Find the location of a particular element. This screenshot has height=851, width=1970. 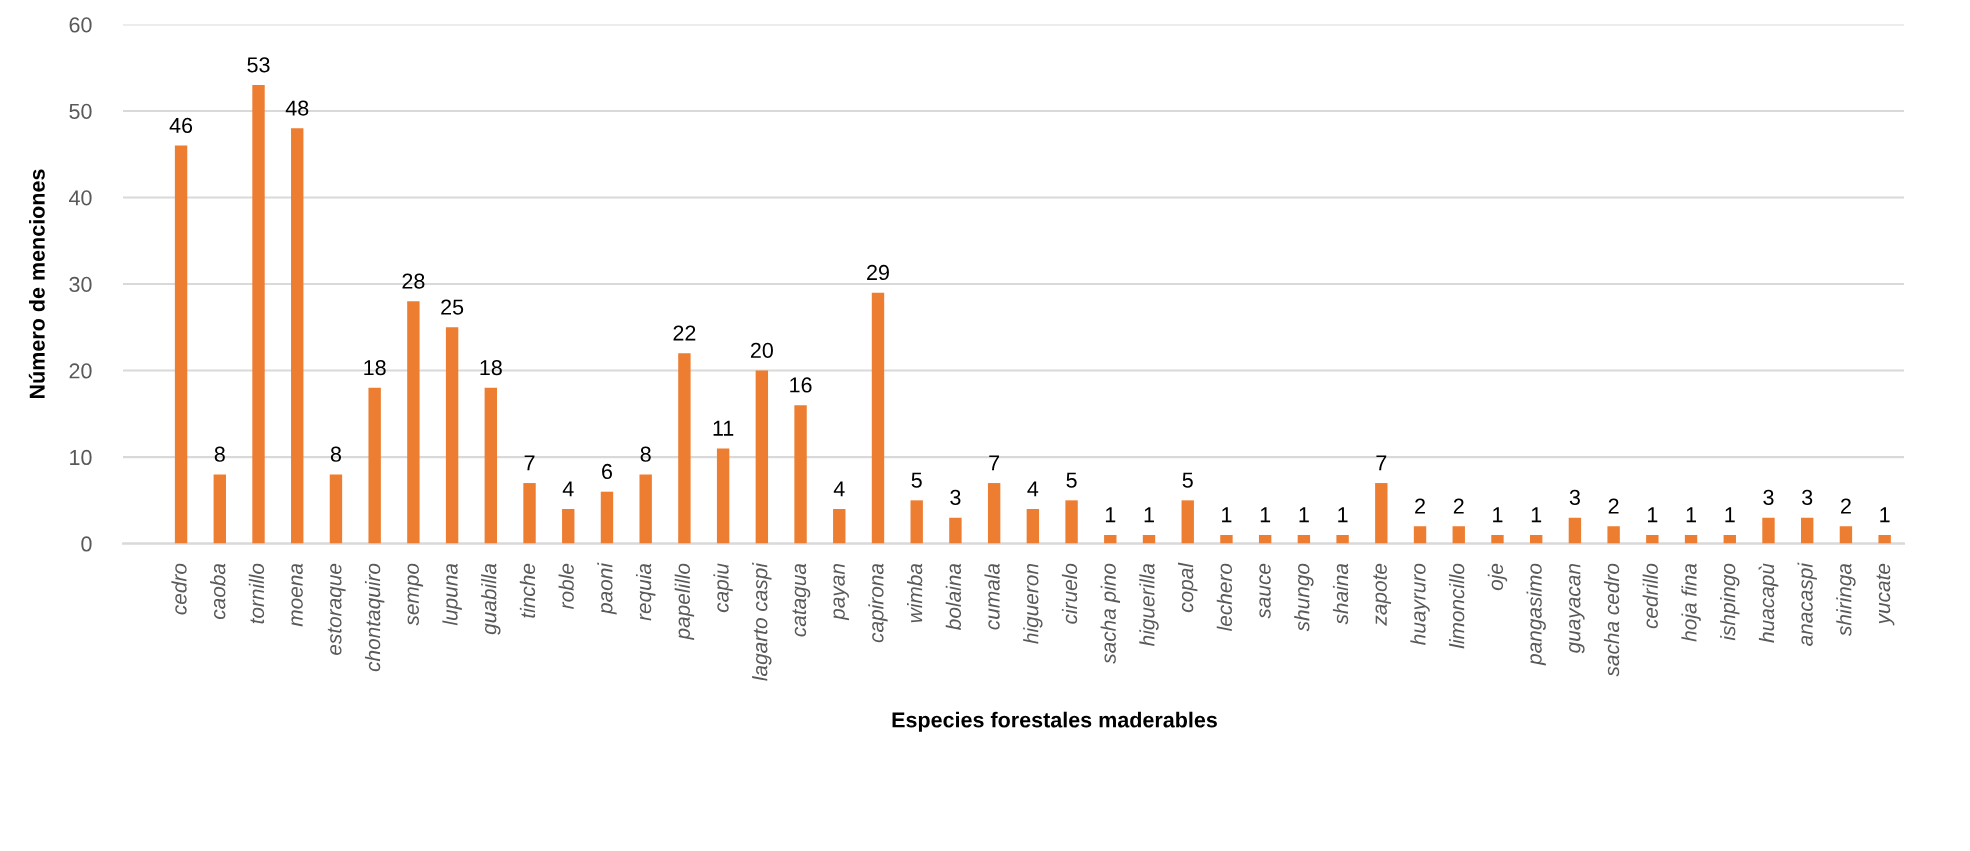

x-tick-label: capiu is located at coordinates (723, 588).